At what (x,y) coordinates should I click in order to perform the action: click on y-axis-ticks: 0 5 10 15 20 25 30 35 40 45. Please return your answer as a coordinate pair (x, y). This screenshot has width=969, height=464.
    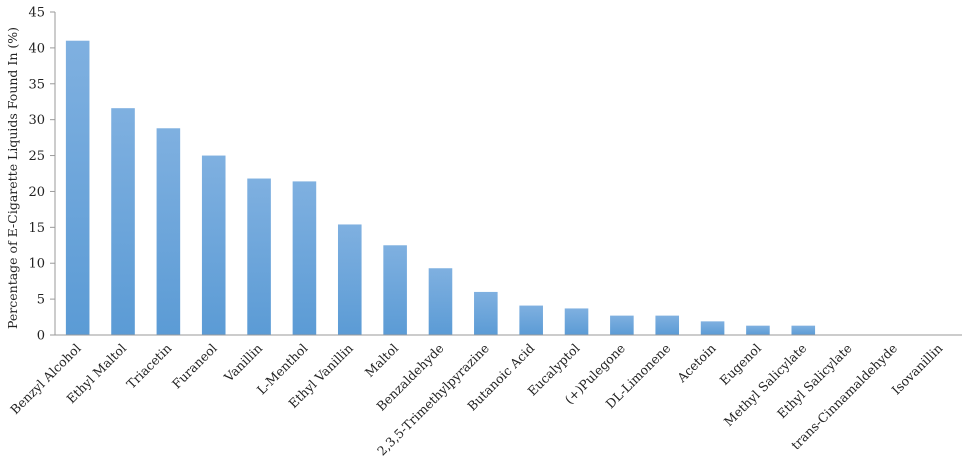
    Looking at the image, I should click on (41, 175).